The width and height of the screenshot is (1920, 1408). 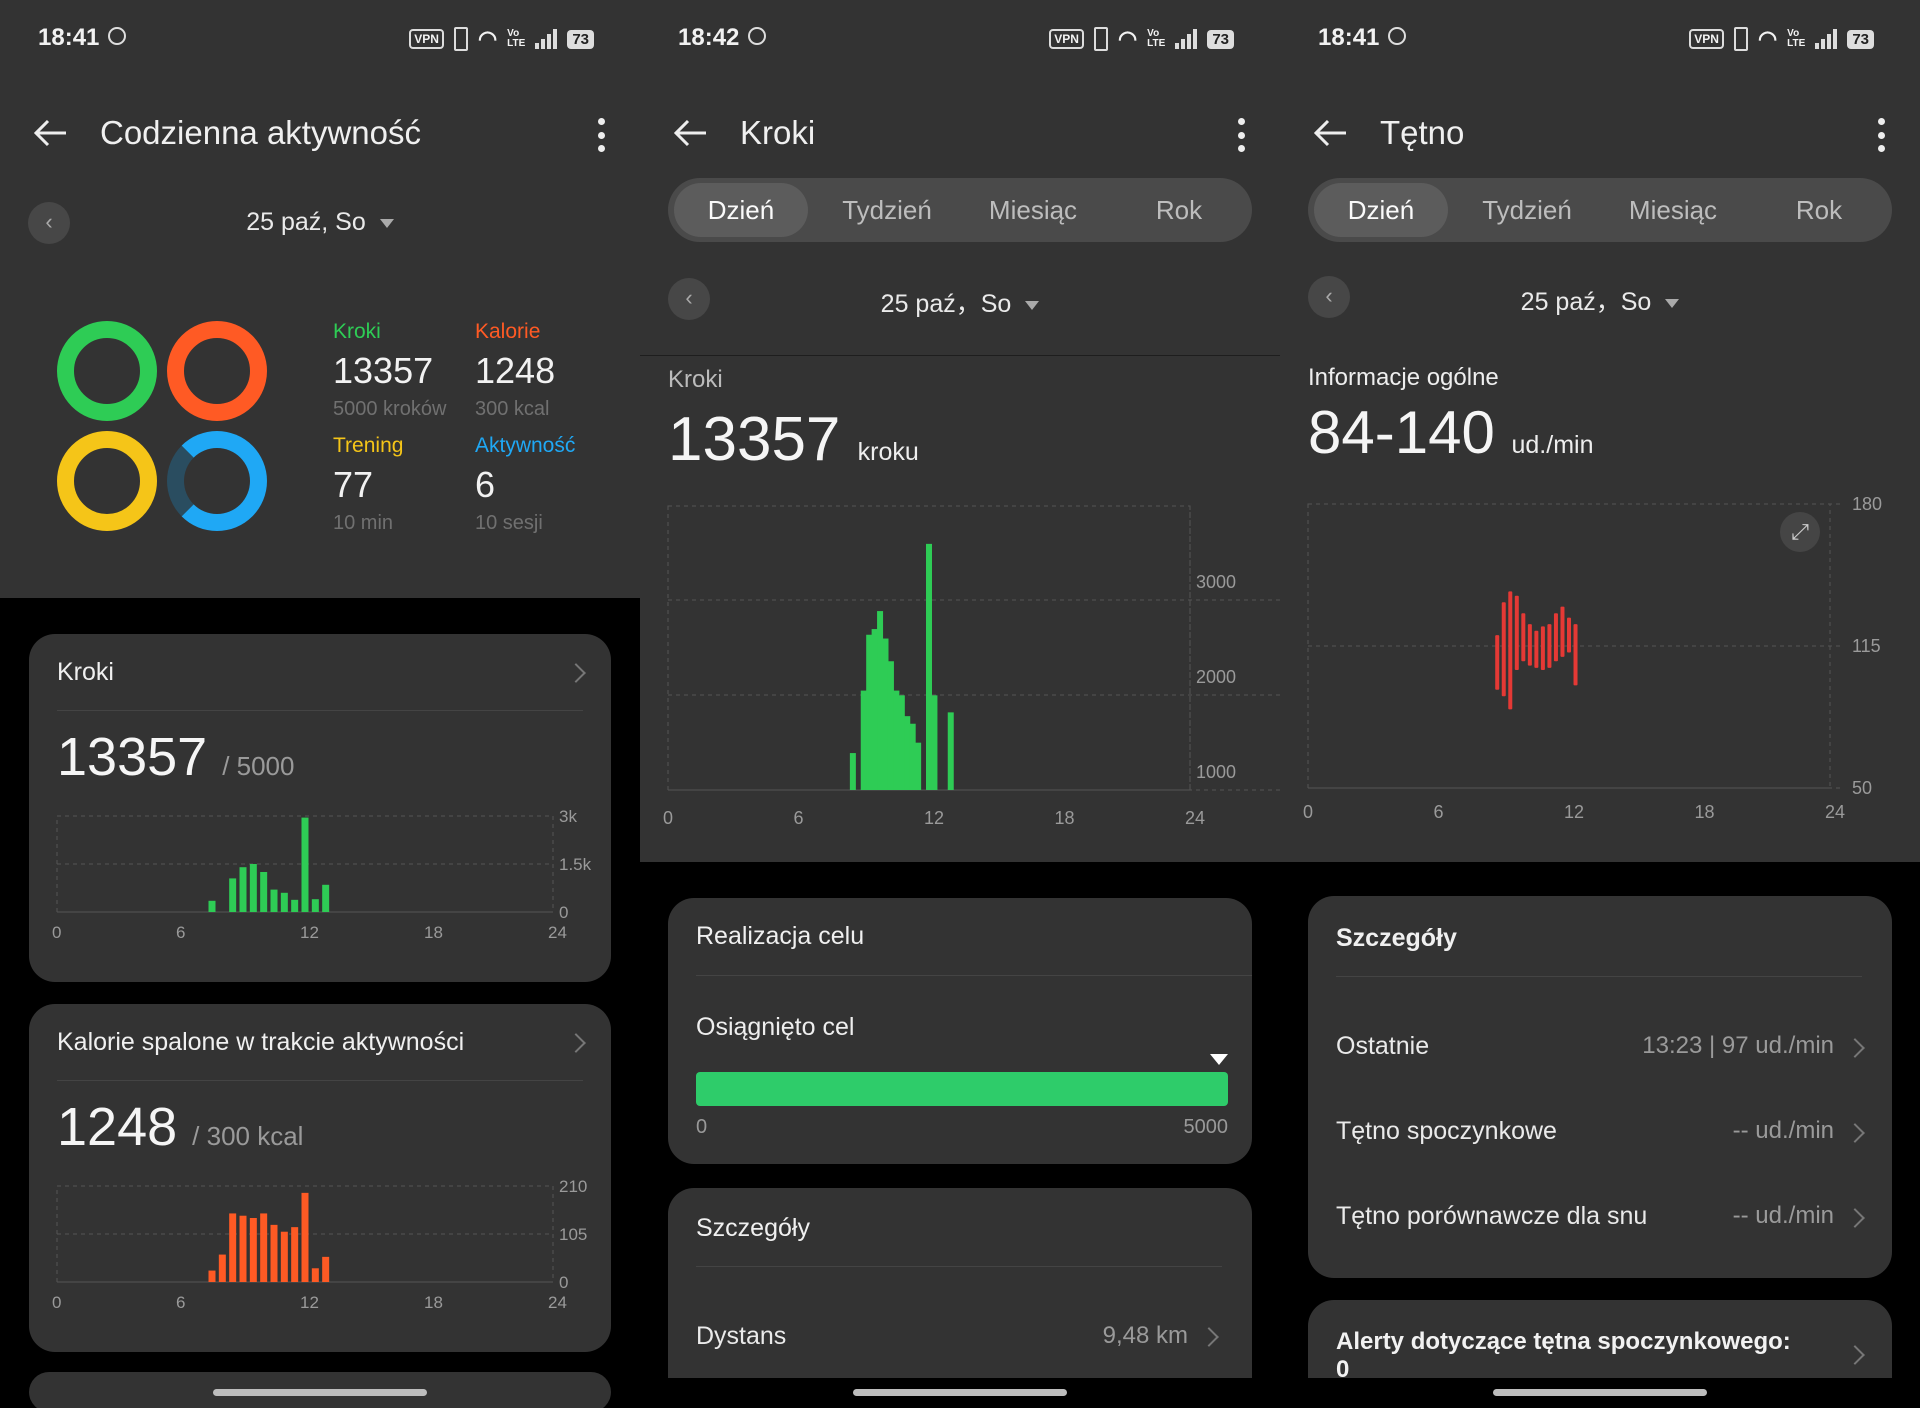 What do you see at coordinates (1383, 1046) in the screenshot?
I see `detail-row-label: Ostatnie` at bounding box center [1383, 1046].